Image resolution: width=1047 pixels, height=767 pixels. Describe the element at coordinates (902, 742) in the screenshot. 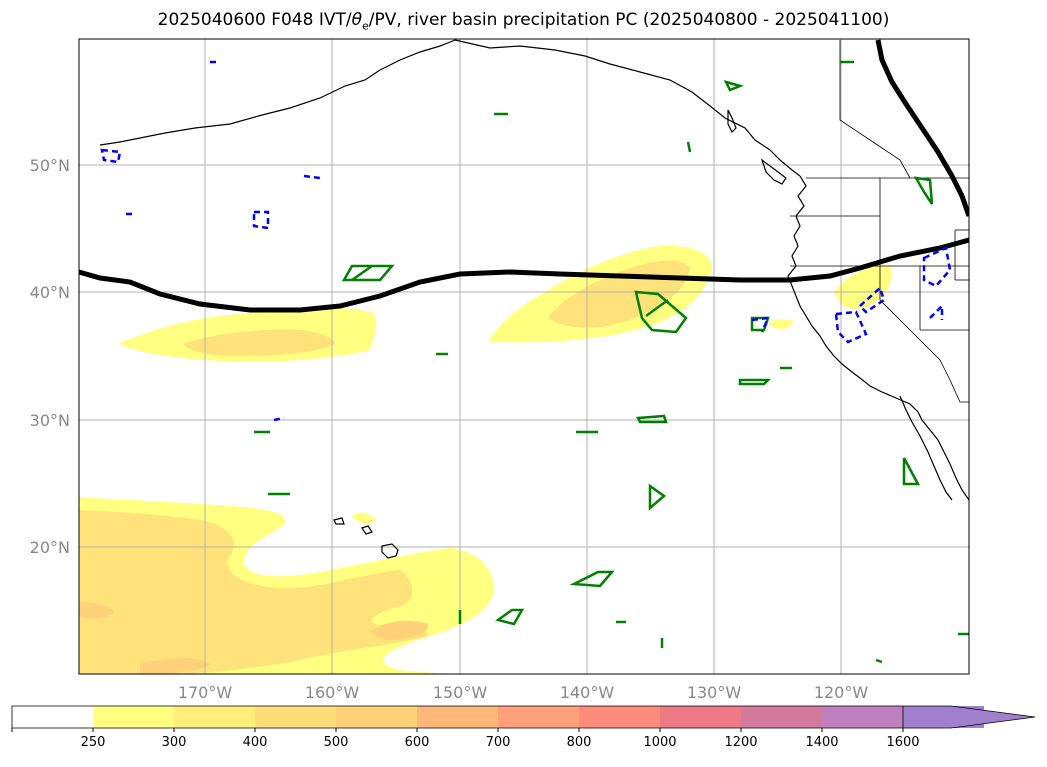

I see `colorbar-tick-label: 1600` at that location.